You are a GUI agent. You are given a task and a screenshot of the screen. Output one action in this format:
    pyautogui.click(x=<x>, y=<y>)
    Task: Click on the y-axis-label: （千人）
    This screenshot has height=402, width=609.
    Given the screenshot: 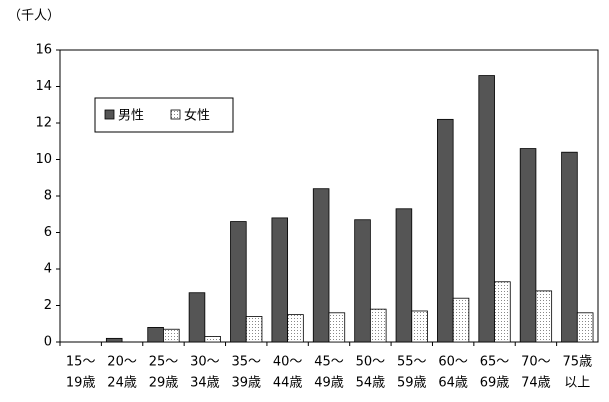 What is the action you would take?
    pyautogui.click(x=34, y=16)
    